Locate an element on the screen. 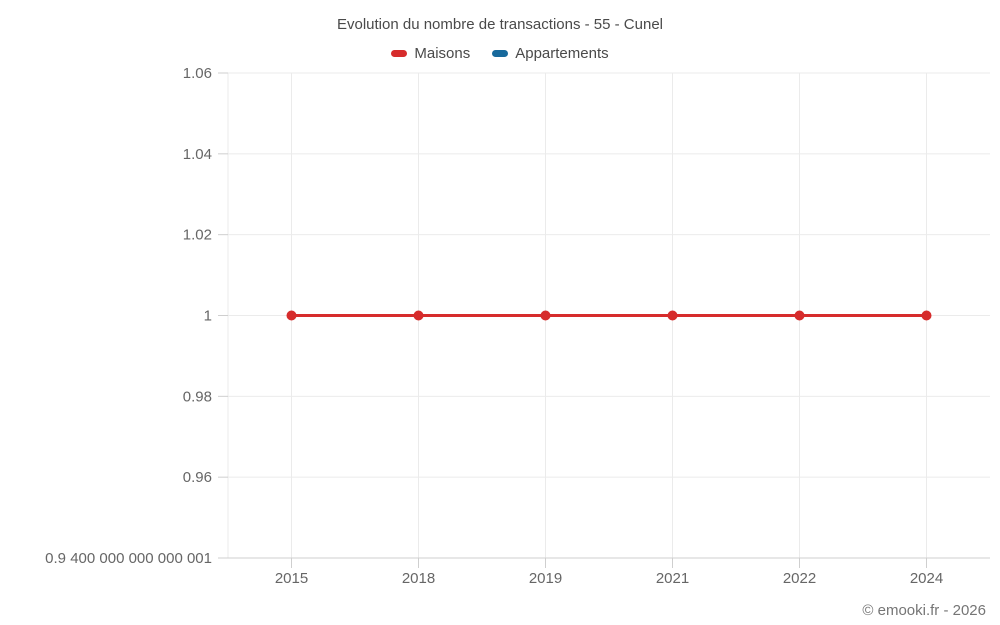 This screenshot has width=1000, height=625. y-tick-label: 0.9 400 000 000 000 001 is located at coordinates (128, 558).